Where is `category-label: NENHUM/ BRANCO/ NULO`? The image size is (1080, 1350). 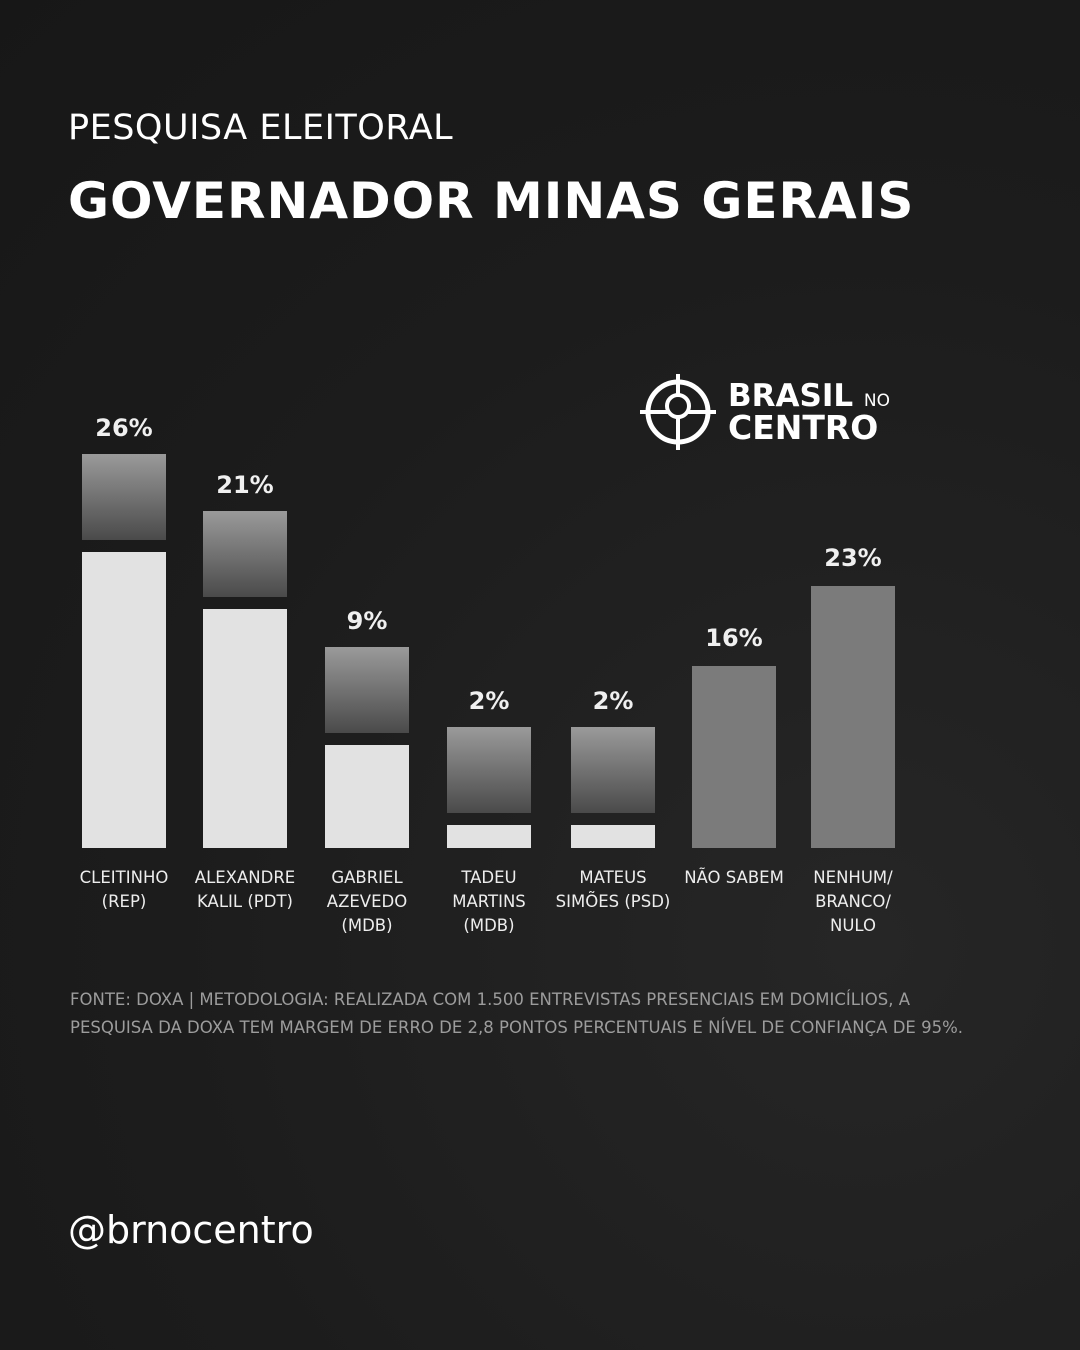 category-label: NENHUM/ BRANCO/ NULO is located at coordinates (853, 901).